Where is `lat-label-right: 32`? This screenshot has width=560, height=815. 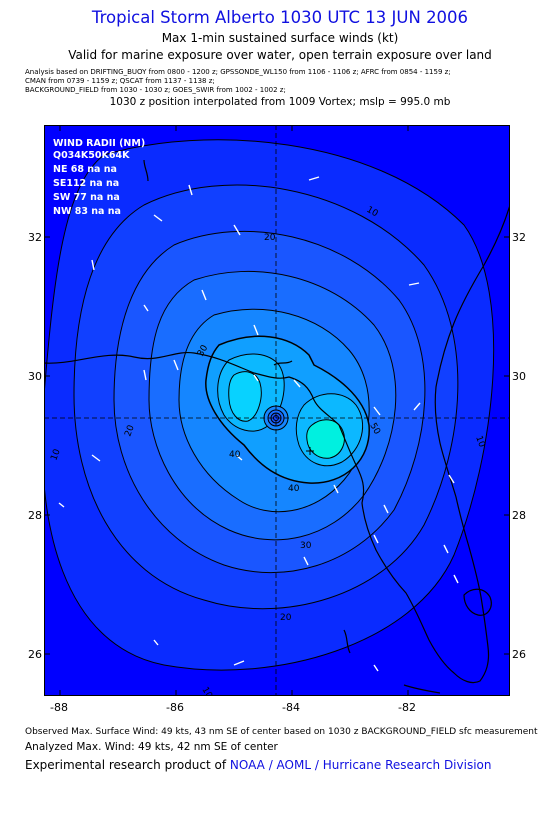
lat-label-right: 32 is located at coordinates (519, 237).